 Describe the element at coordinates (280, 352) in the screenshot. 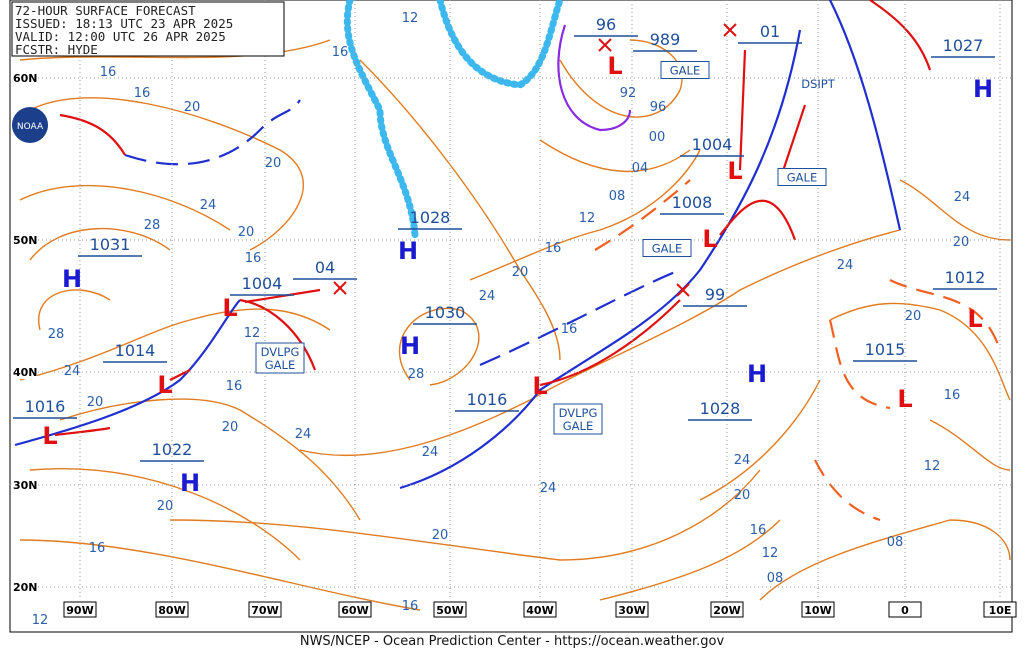

I see `warning-text: DVLPG` at that location.